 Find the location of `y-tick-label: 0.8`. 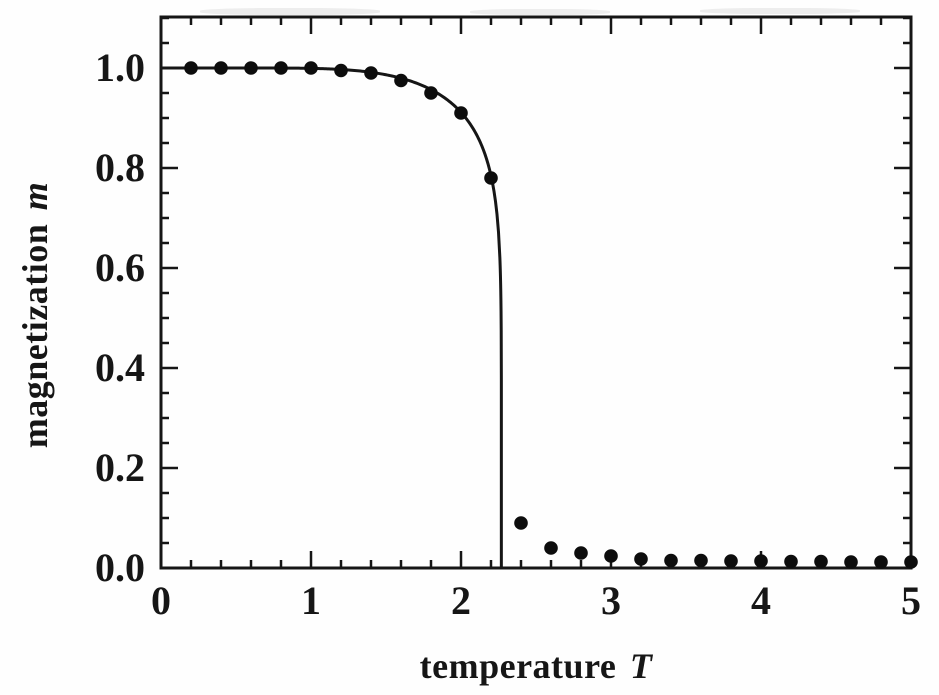

y-tick-label: 0.8 is located at coordinates (120, 167).